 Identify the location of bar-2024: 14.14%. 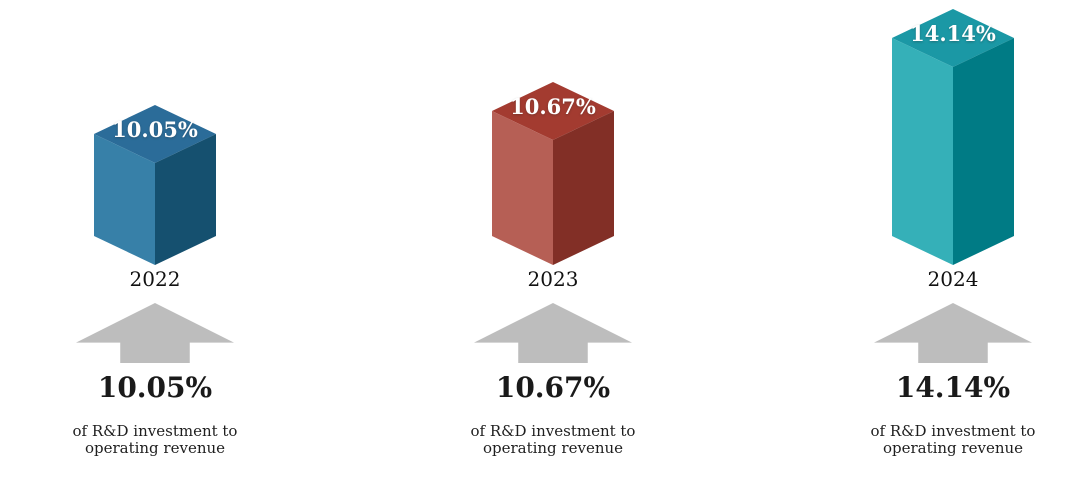
(953, 137).